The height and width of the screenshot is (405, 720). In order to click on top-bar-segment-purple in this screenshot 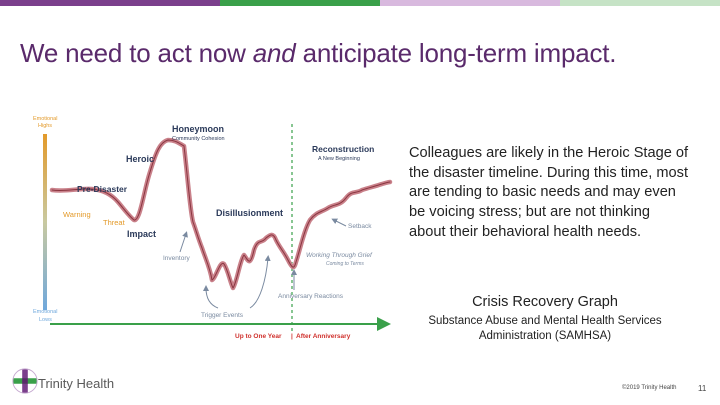, I will do `click(110, 3)`.